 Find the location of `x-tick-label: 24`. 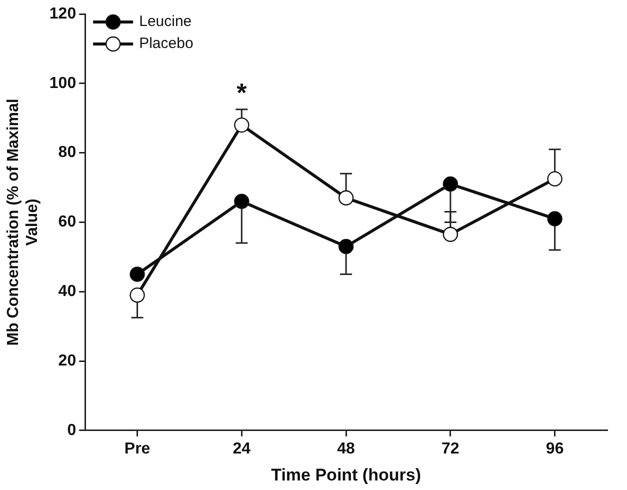

x-tick-label: 24 is located at coordinates (241, 449).